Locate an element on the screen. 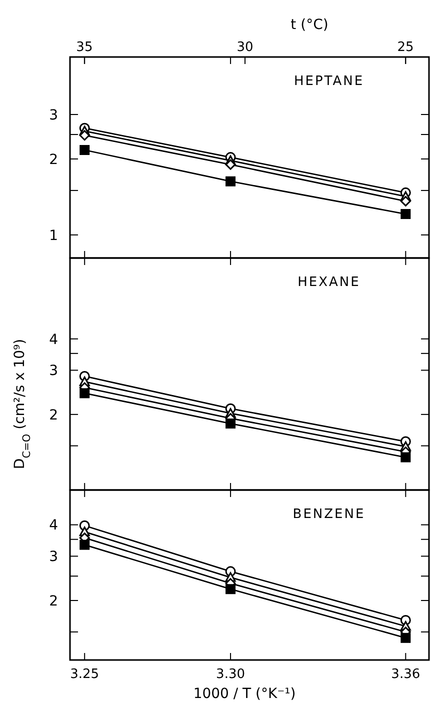  x2-axis-title: t (°C) is located at coordinates (309, 25).